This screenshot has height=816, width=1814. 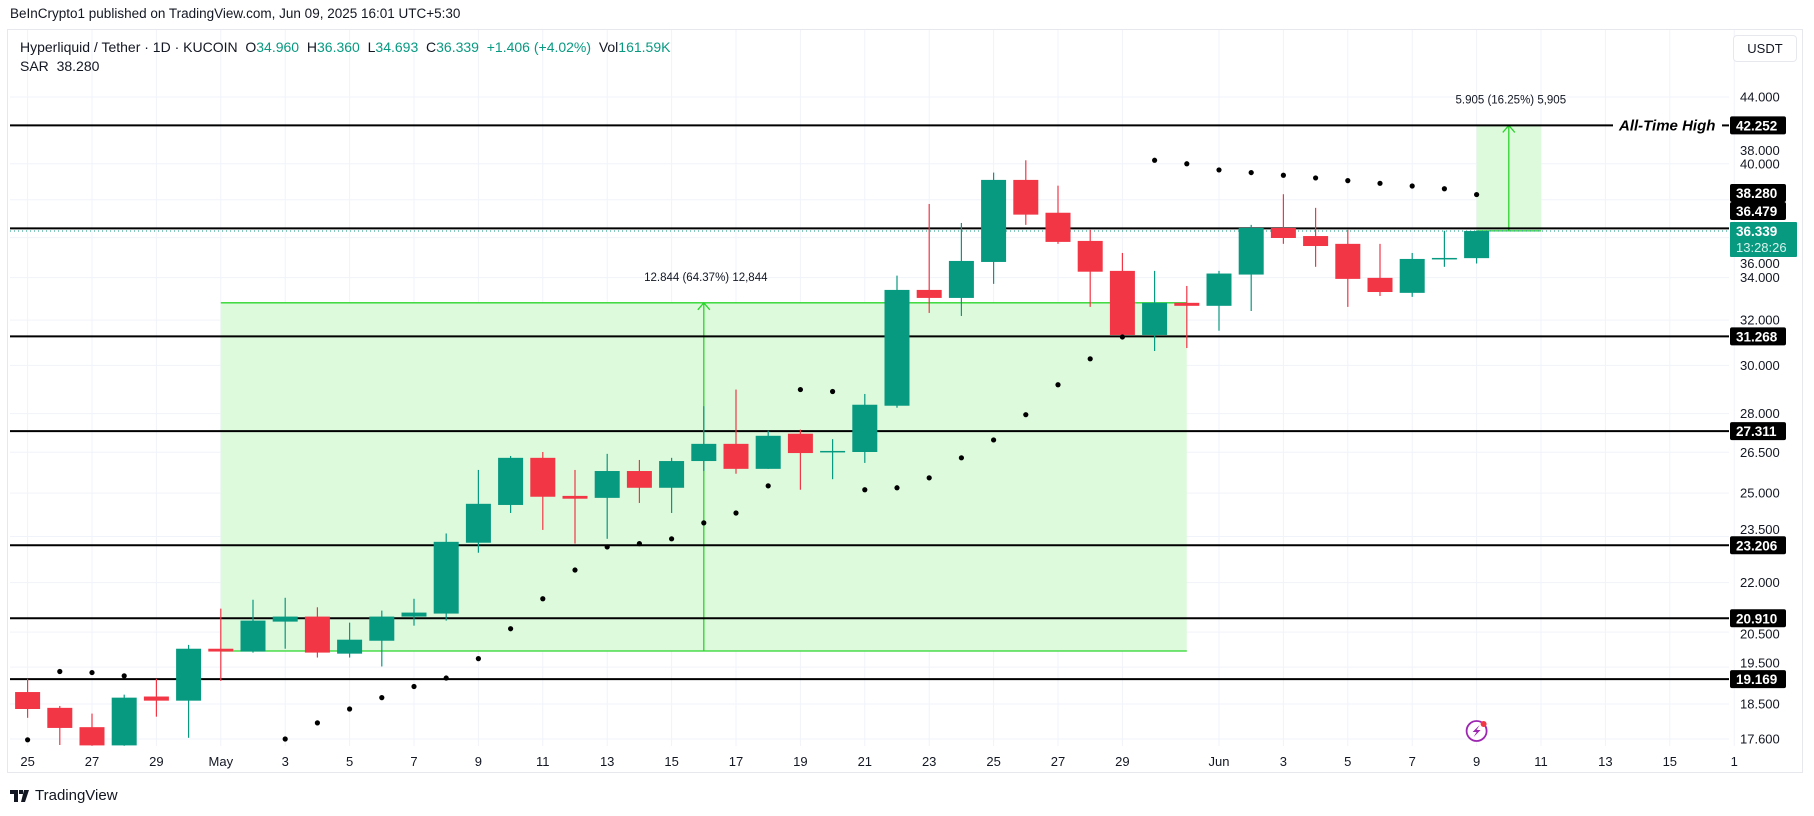 What do you see at coordinates (543, 761) in the screenshot?
I see `x-tick-label: 11` at bounding box center [543, 761].